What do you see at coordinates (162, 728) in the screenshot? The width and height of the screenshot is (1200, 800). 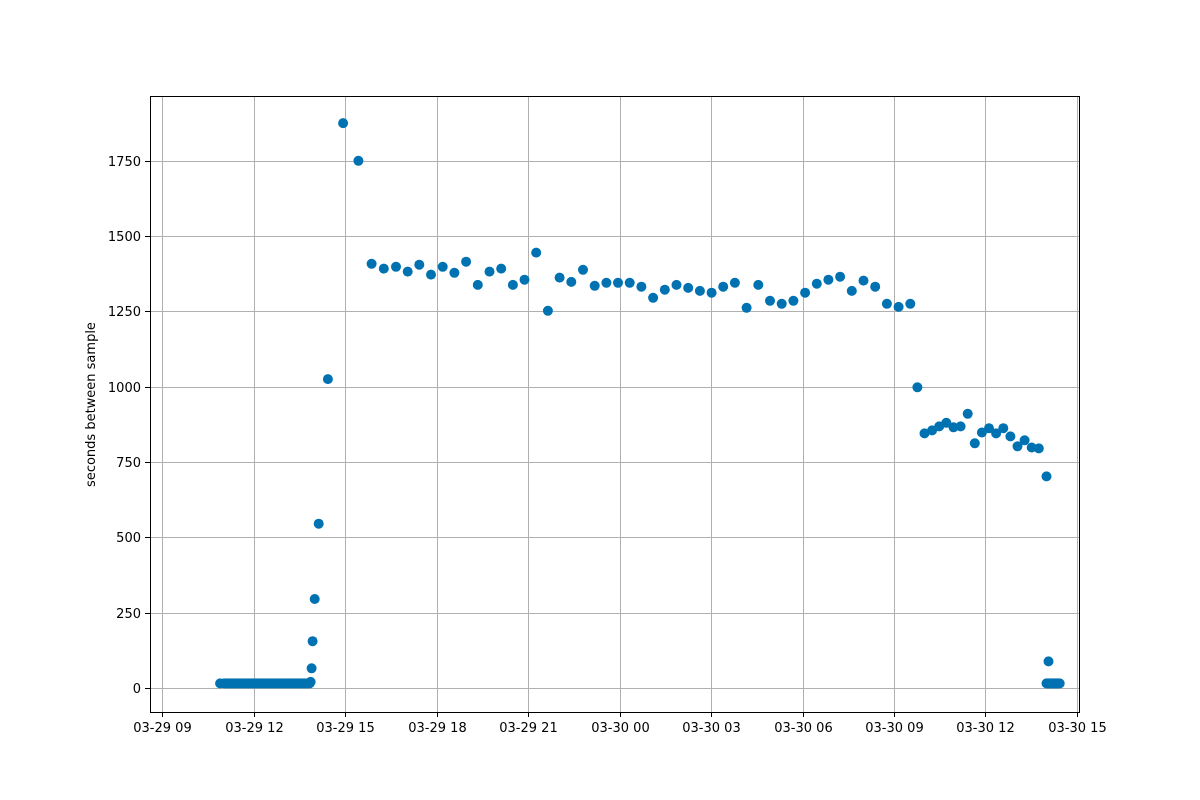 I see `x-tick-label: 03-29 09` at bounding box center [162, 728].